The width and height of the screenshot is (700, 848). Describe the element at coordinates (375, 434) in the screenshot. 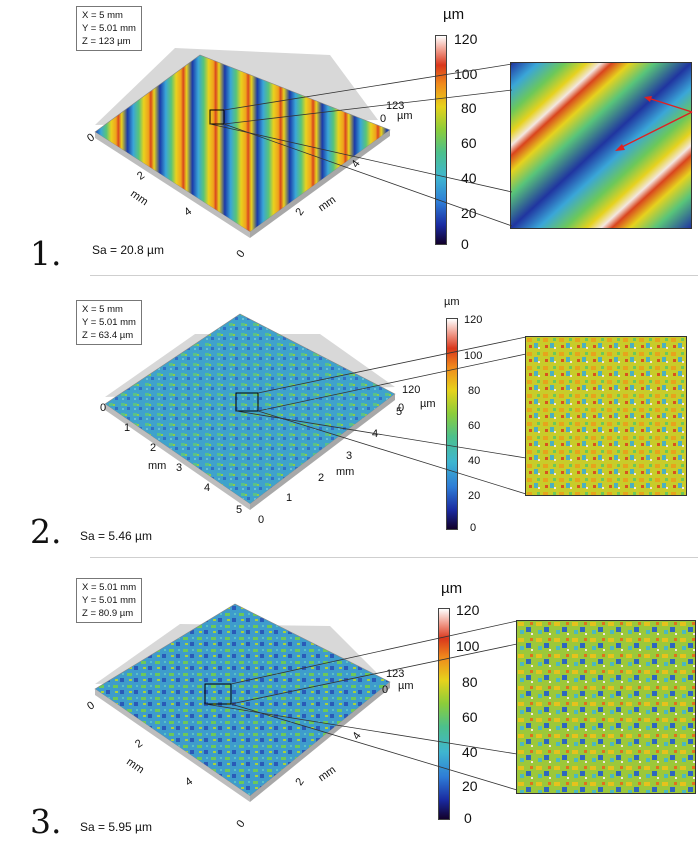

I see `y-tick: 4` at that location.